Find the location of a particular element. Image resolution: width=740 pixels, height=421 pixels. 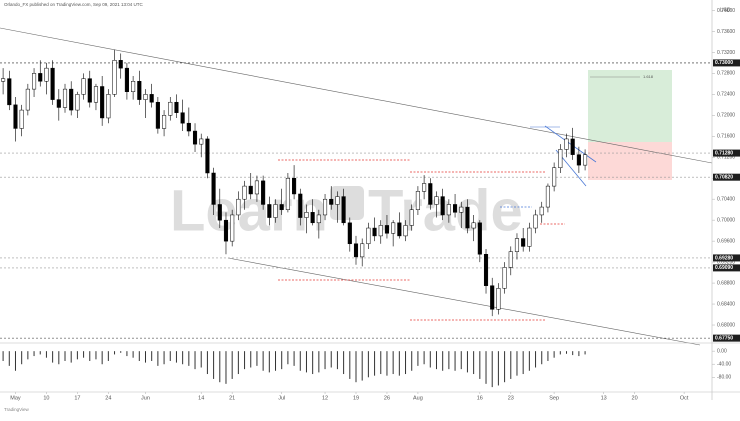

wedge-line is located at coordinates (570, 144).